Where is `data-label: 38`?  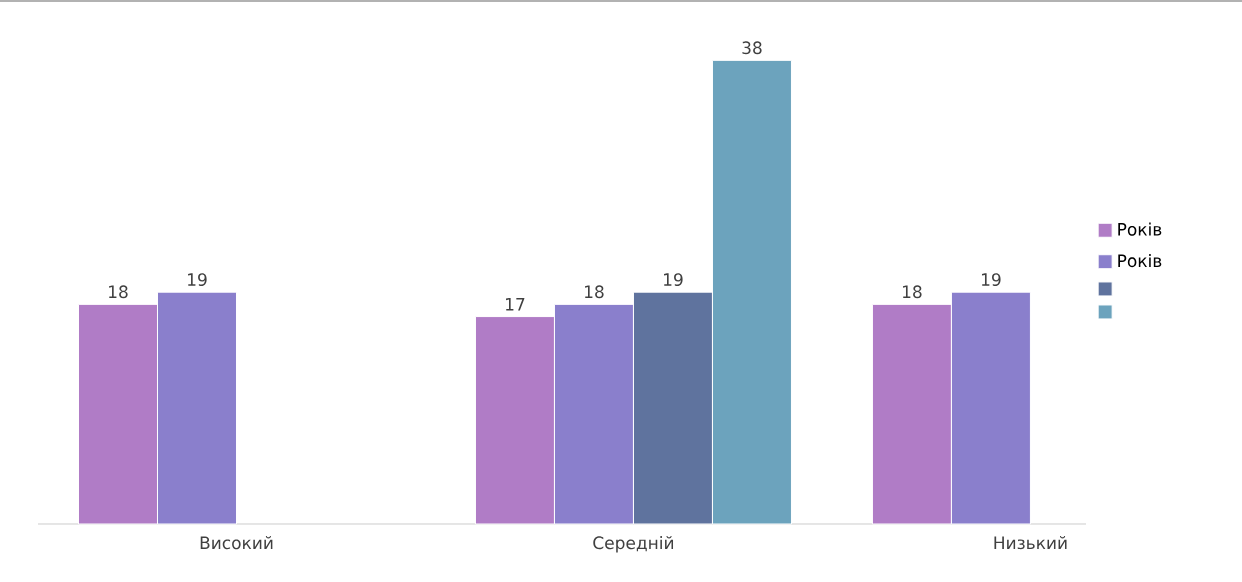
data-label: 38 is located at coordinates (752, 48).